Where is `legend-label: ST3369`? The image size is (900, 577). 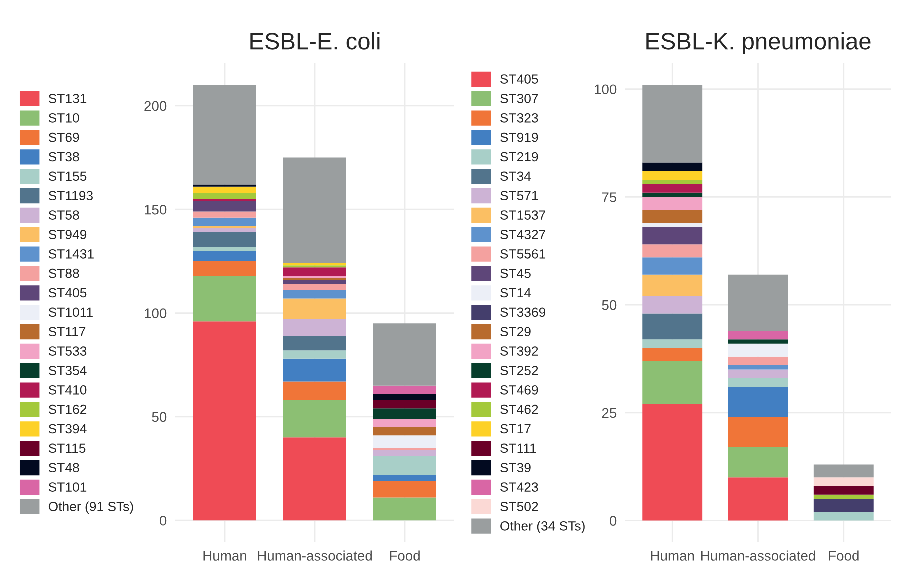 legend-label: ST3369 is located at coordinates (523, 313).